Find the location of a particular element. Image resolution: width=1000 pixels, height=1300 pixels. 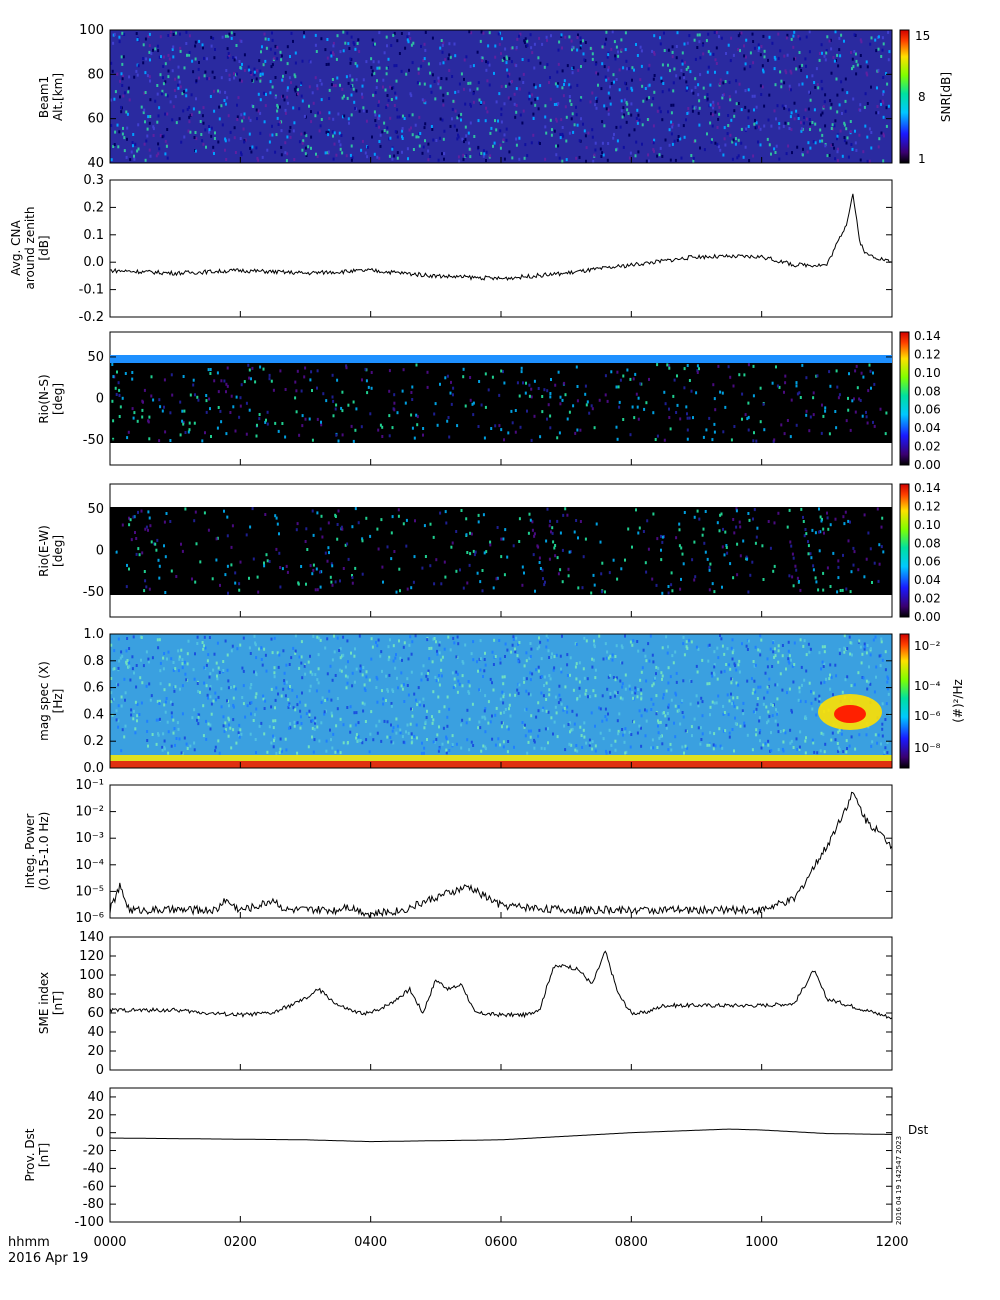

rio-ew-yticks: 50 0 -50 is located at coordinates (487, 551).